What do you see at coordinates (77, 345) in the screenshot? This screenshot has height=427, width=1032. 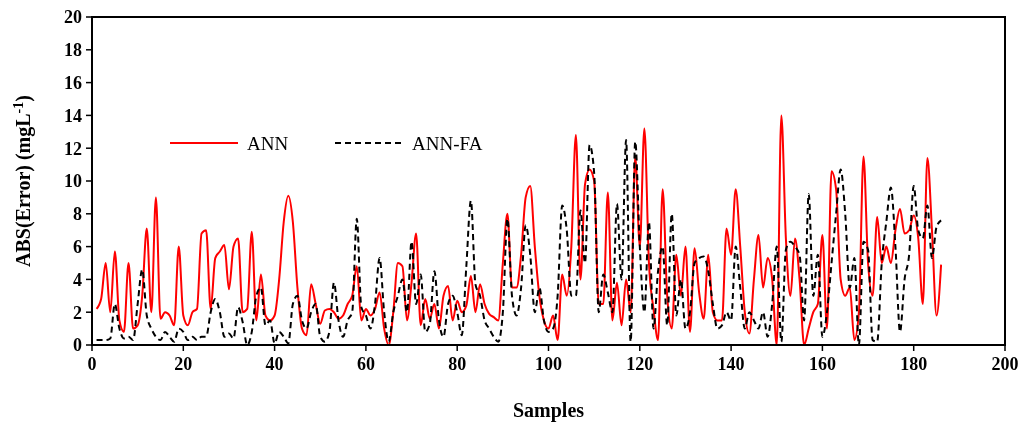 I see `y-tick-label: 0` at bounding box center [77, 345].